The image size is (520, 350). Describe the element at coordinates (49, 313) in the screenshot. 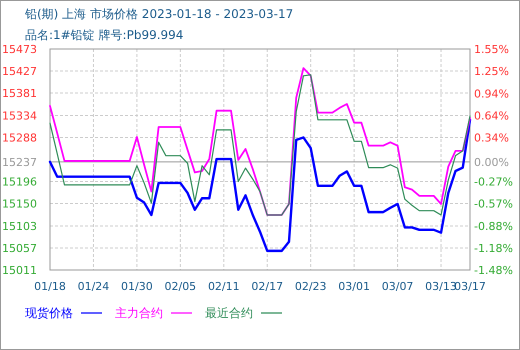

I see `legend-label: 现货价格` at that location.